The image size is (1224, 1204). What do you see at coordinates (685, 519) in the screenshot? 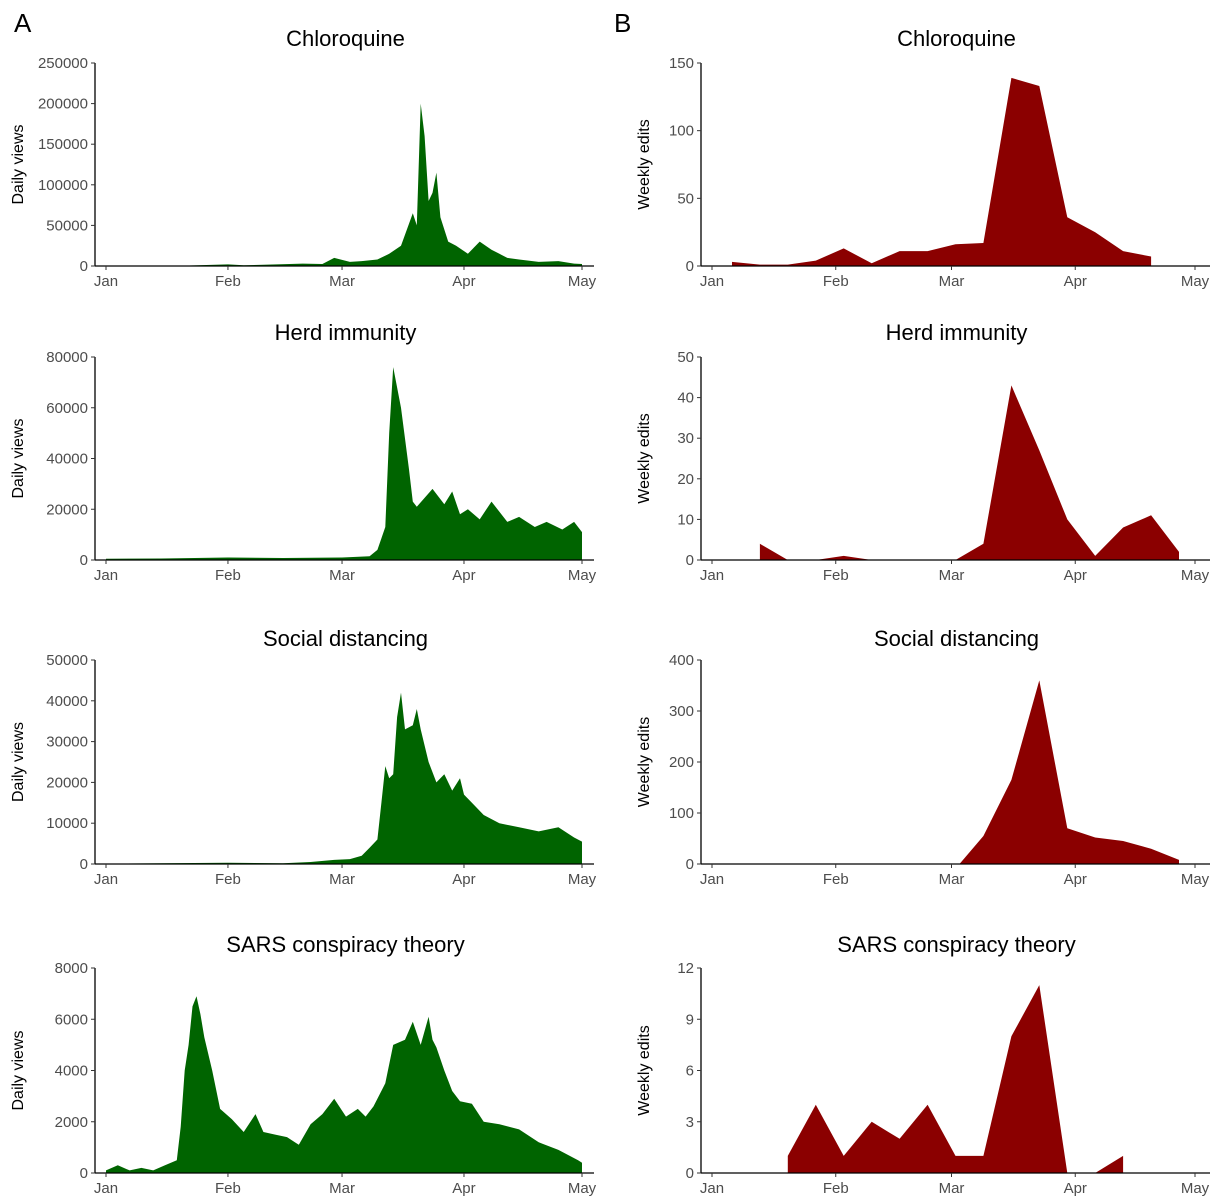
I see `y-tick-label: 10` at bounding box center [685, 519].